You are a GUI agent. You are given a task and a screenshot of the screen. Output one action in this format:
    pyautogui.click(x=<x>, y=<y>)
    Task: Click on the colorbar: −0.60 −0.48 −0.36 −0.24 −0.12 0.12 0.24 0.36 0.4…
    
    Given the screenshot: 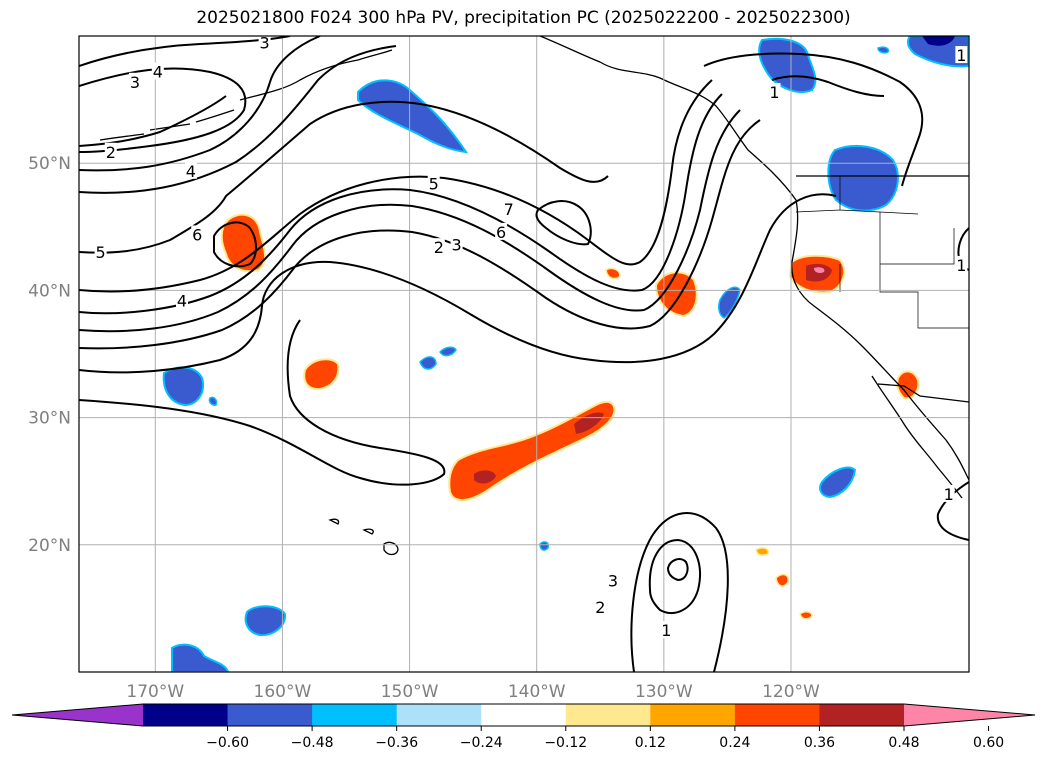 What is the action you would take?
    pyautogui.click(x=523, y=727)
    